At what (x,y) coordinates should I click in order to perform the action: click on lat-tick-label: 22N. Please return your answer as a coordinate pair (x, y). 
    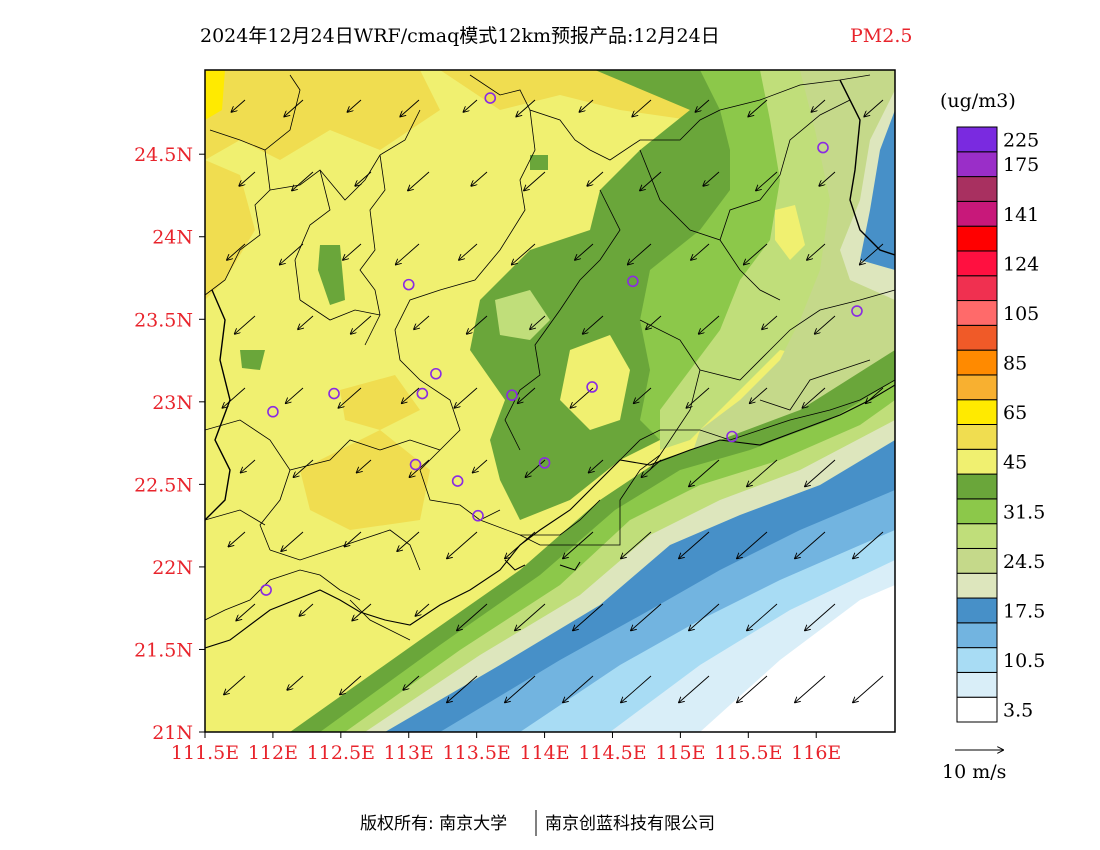
    Looking at the image, I should click on (172, 568).